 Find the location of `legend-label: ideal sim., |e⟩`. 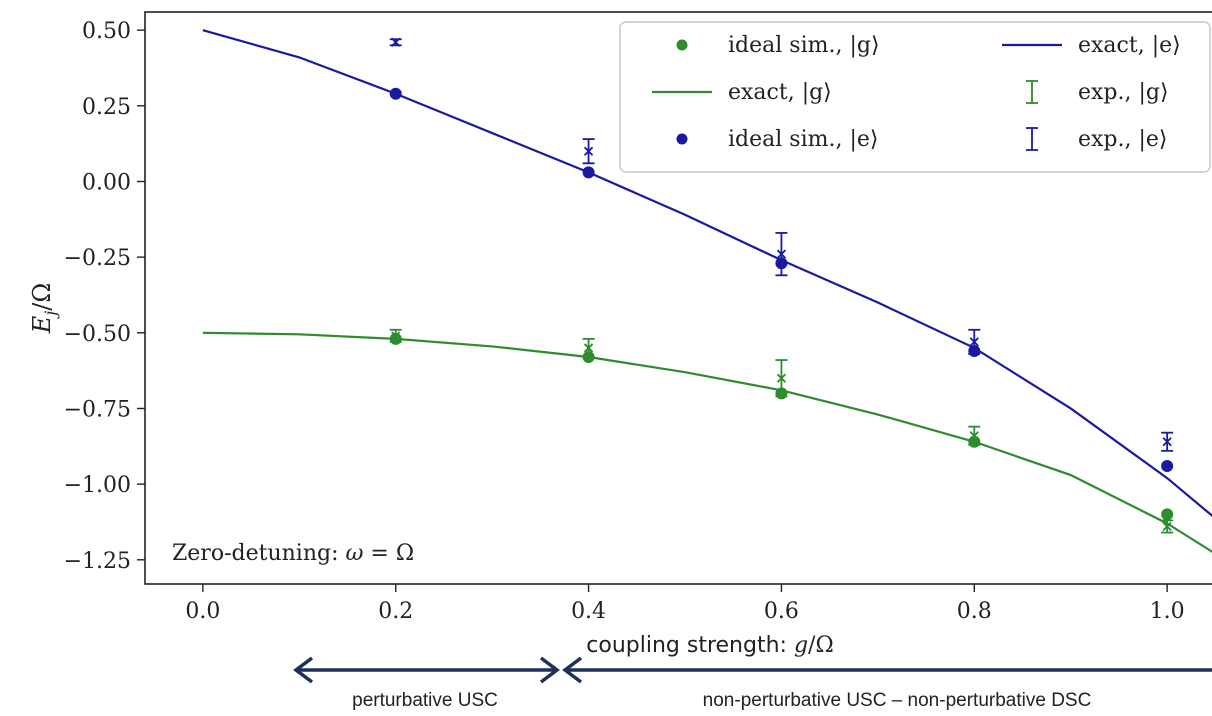

legend-label: ideal sim., |e⟩ is located at coordinates (803, 139).